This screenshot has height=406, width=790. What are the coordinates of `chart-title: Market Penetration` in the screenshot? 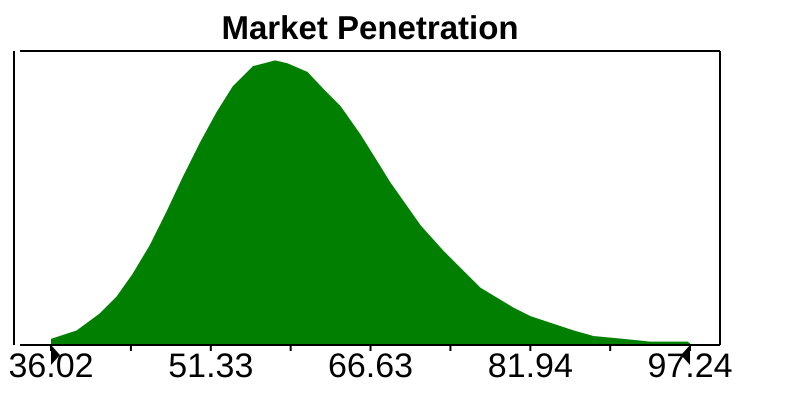 It's located at (370, 28).